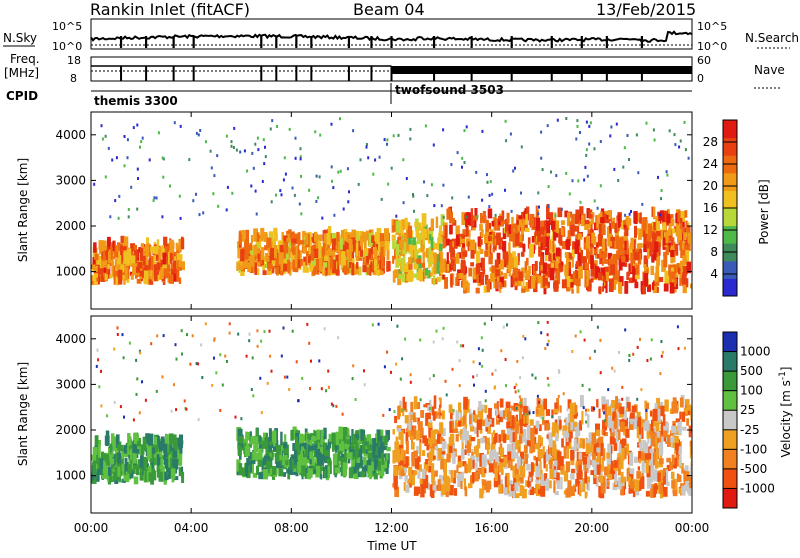  What do you see at coordinates (491, 528) in the screenshot?
I see `time-tick-label: 16:00` at bounding box center [491, 528].